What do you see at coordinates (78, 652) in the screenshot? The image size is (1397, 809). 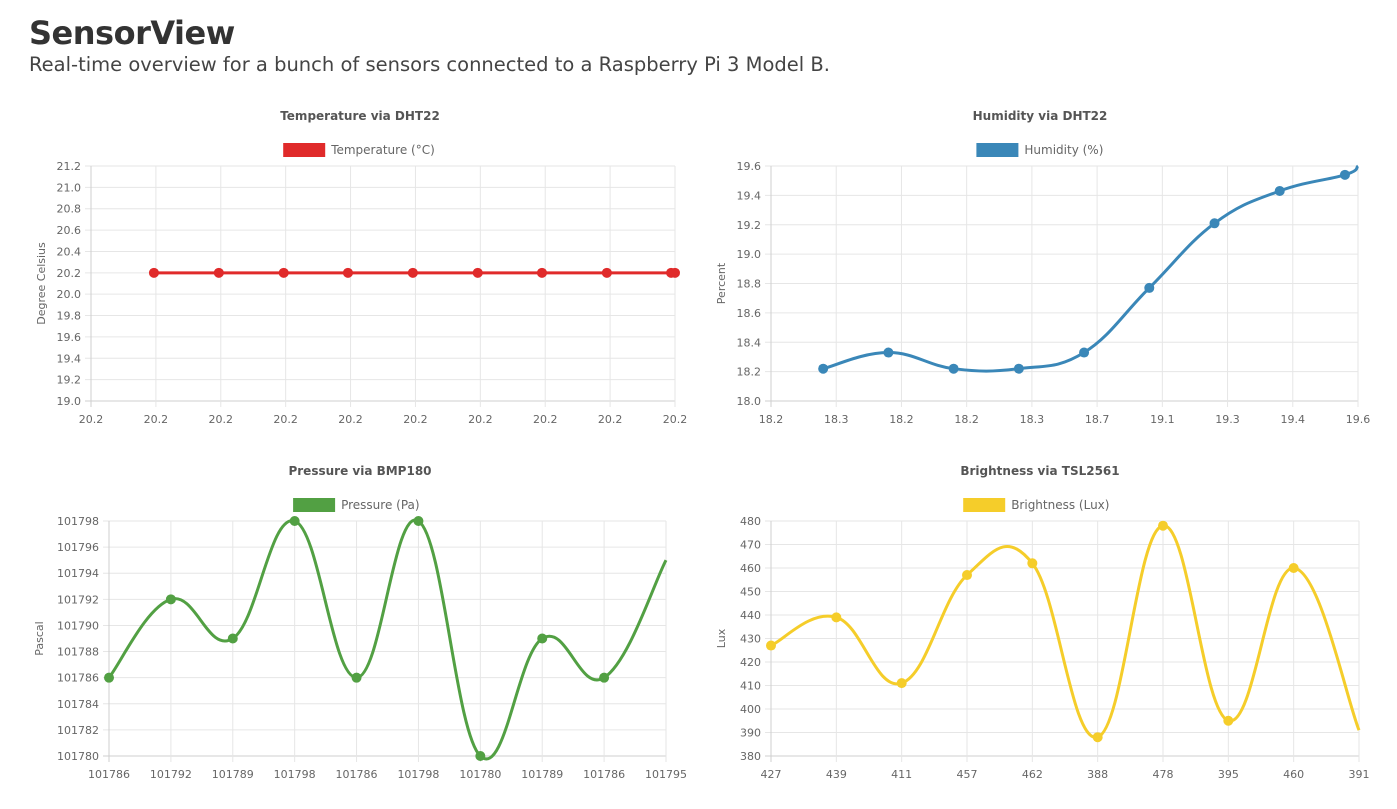 I see `pressure-y-tick-label: 101788` at bounding box center [78, 652].